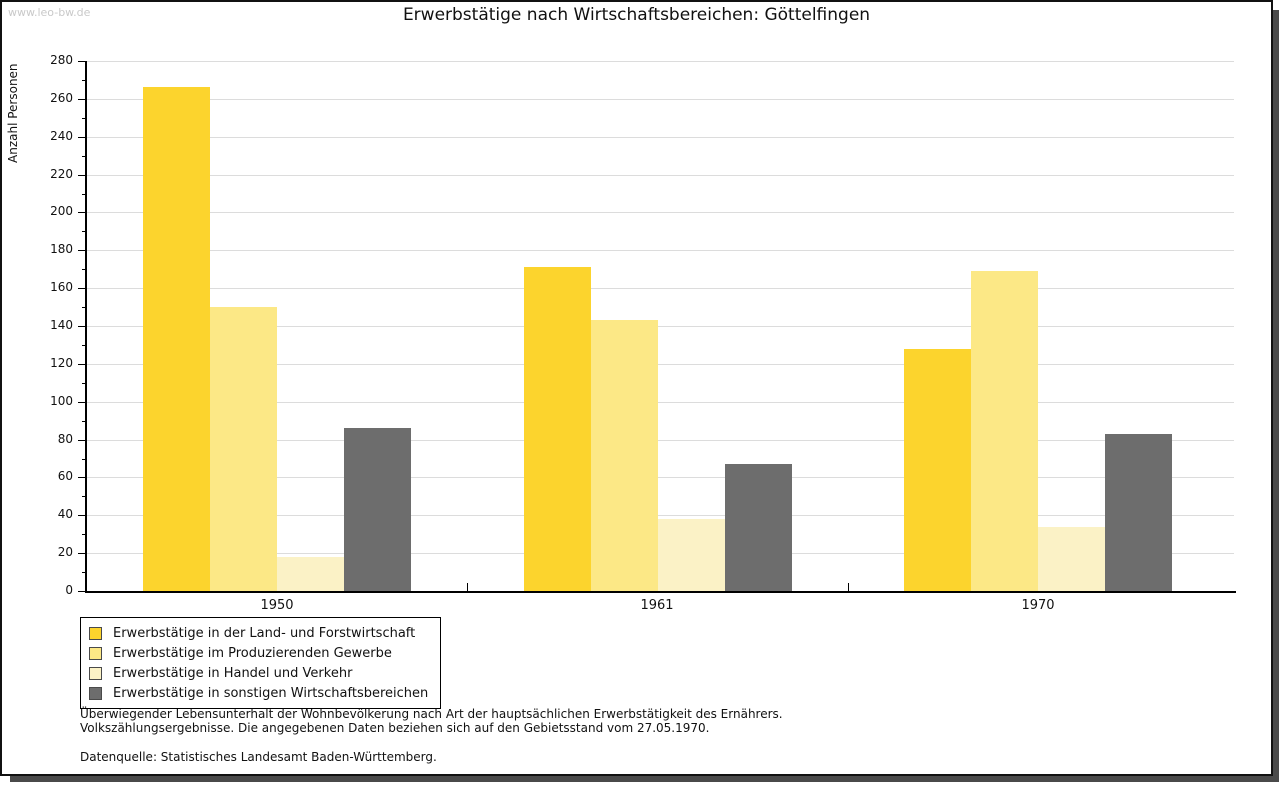 This screenshot has width=1280, height=791. Describe the element at coordinates (61, 287) in the screenshot. I see `y-tick-label: 160` at that location.